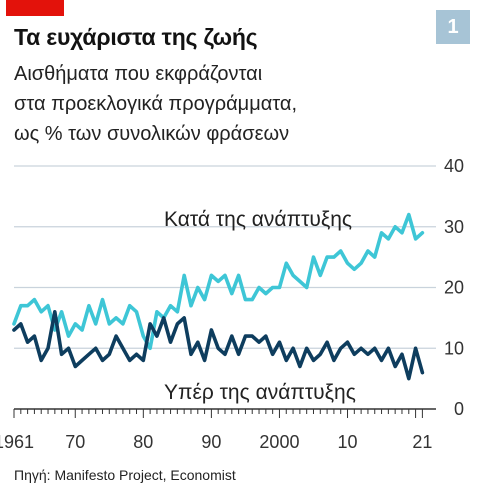  What do you see at coordinates (258, 219) in the screenshot?
I see `series-label-anti-growth: Κατά της ανάπτυξης` at bounding box center [258, 219].